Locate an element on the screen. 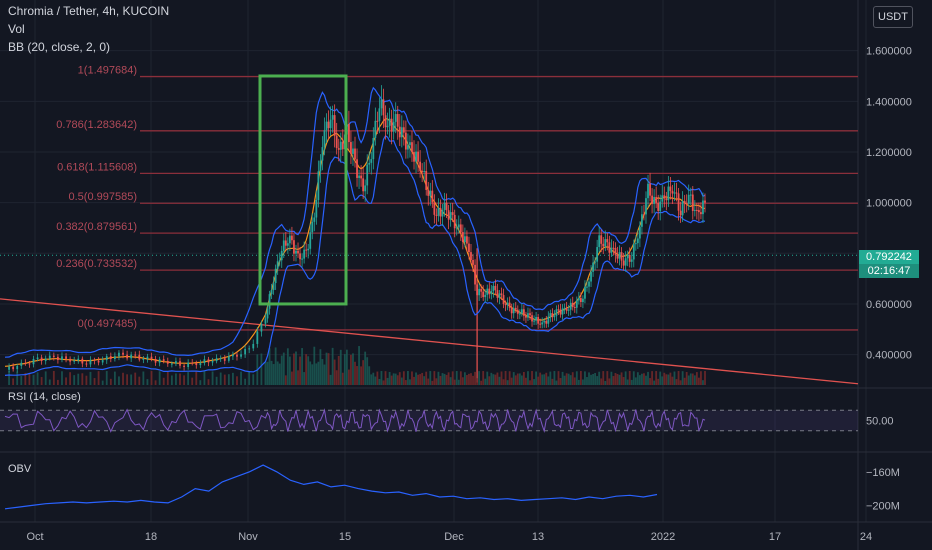 This screenshot has height=550, width=932. rsi-legend: RSI (14, close) is located at coordinates (44, 397).